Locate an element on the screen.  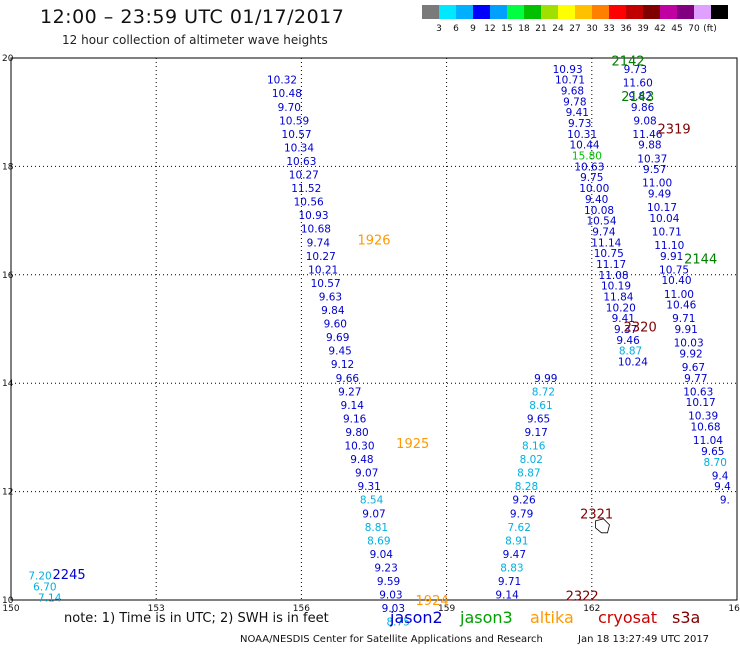
wave-height-point: 10.54 is located at coordinates (601, 222).